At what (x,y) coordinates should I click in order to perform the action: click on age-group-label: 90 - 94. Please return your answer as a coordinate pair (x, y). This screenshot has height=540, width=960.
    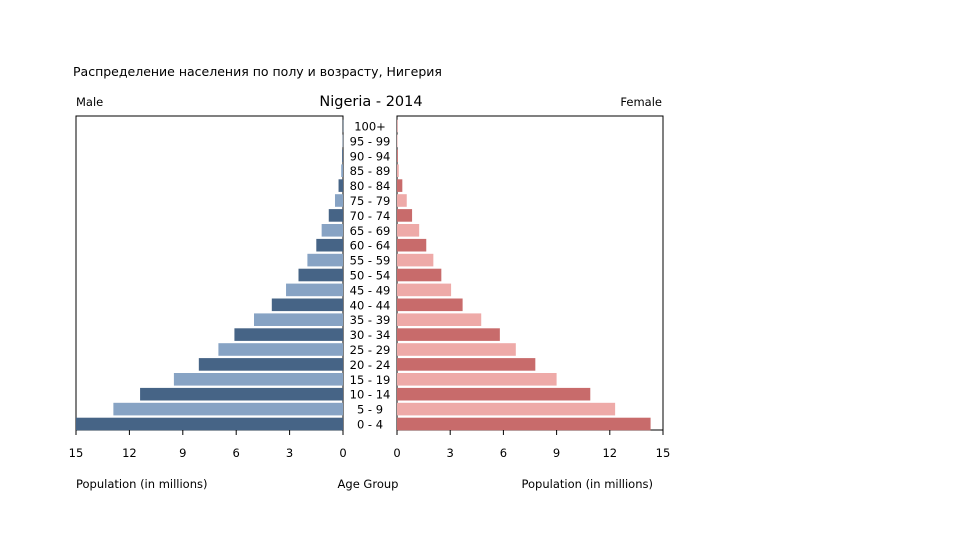
    Looking at the image, I should click on (370, 156).